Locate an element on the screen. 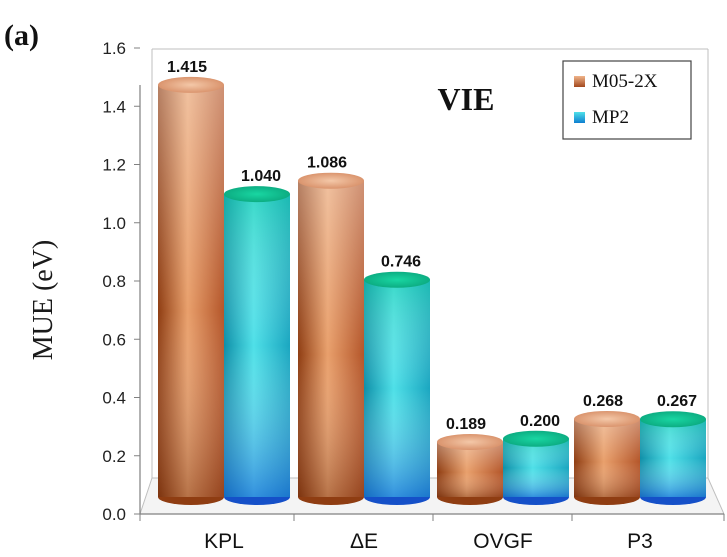 This screenshot has width=727, height=557. panel-label: (a) is located at coordinates (21, 35).